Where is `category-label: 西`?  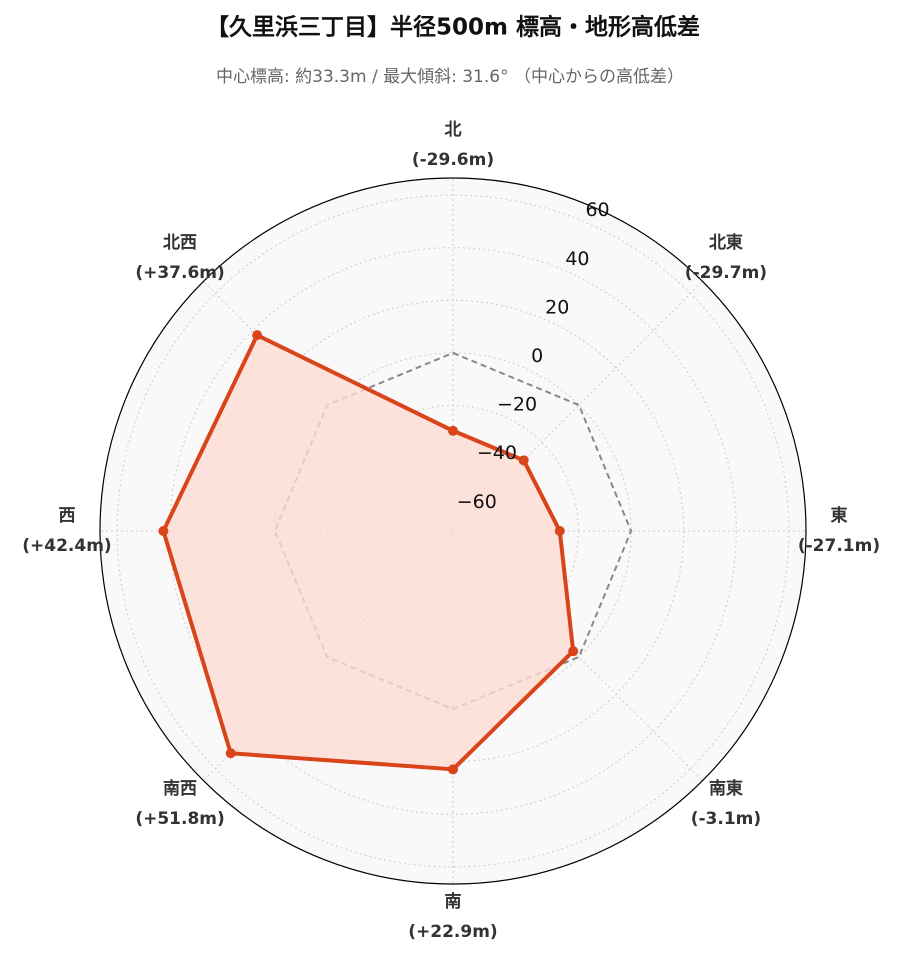
category-label: 西 is located at coordinates (67, 516).